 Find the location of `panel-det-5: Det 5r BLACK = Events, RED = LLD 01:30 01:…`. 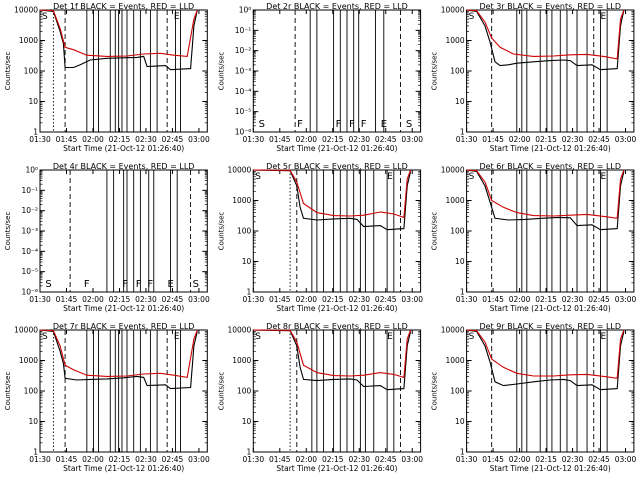

panel-det-5: Det 5r BLACK = Events, RED = LLD 01:30 01:… is located at coordinates (320, 237).